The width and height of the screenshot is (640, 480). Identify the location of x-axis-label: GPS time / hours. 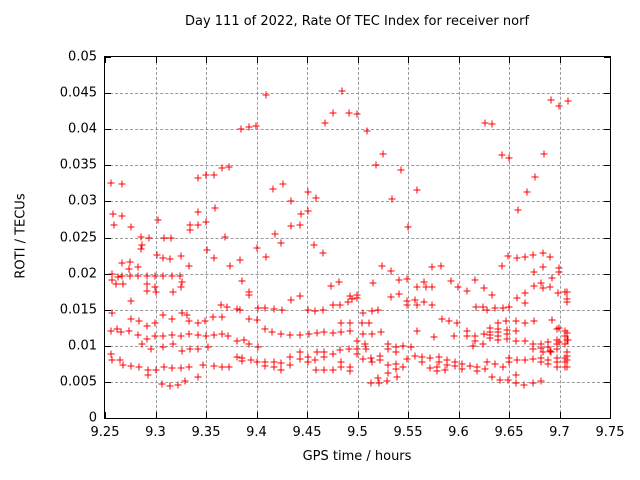
(357, 456).